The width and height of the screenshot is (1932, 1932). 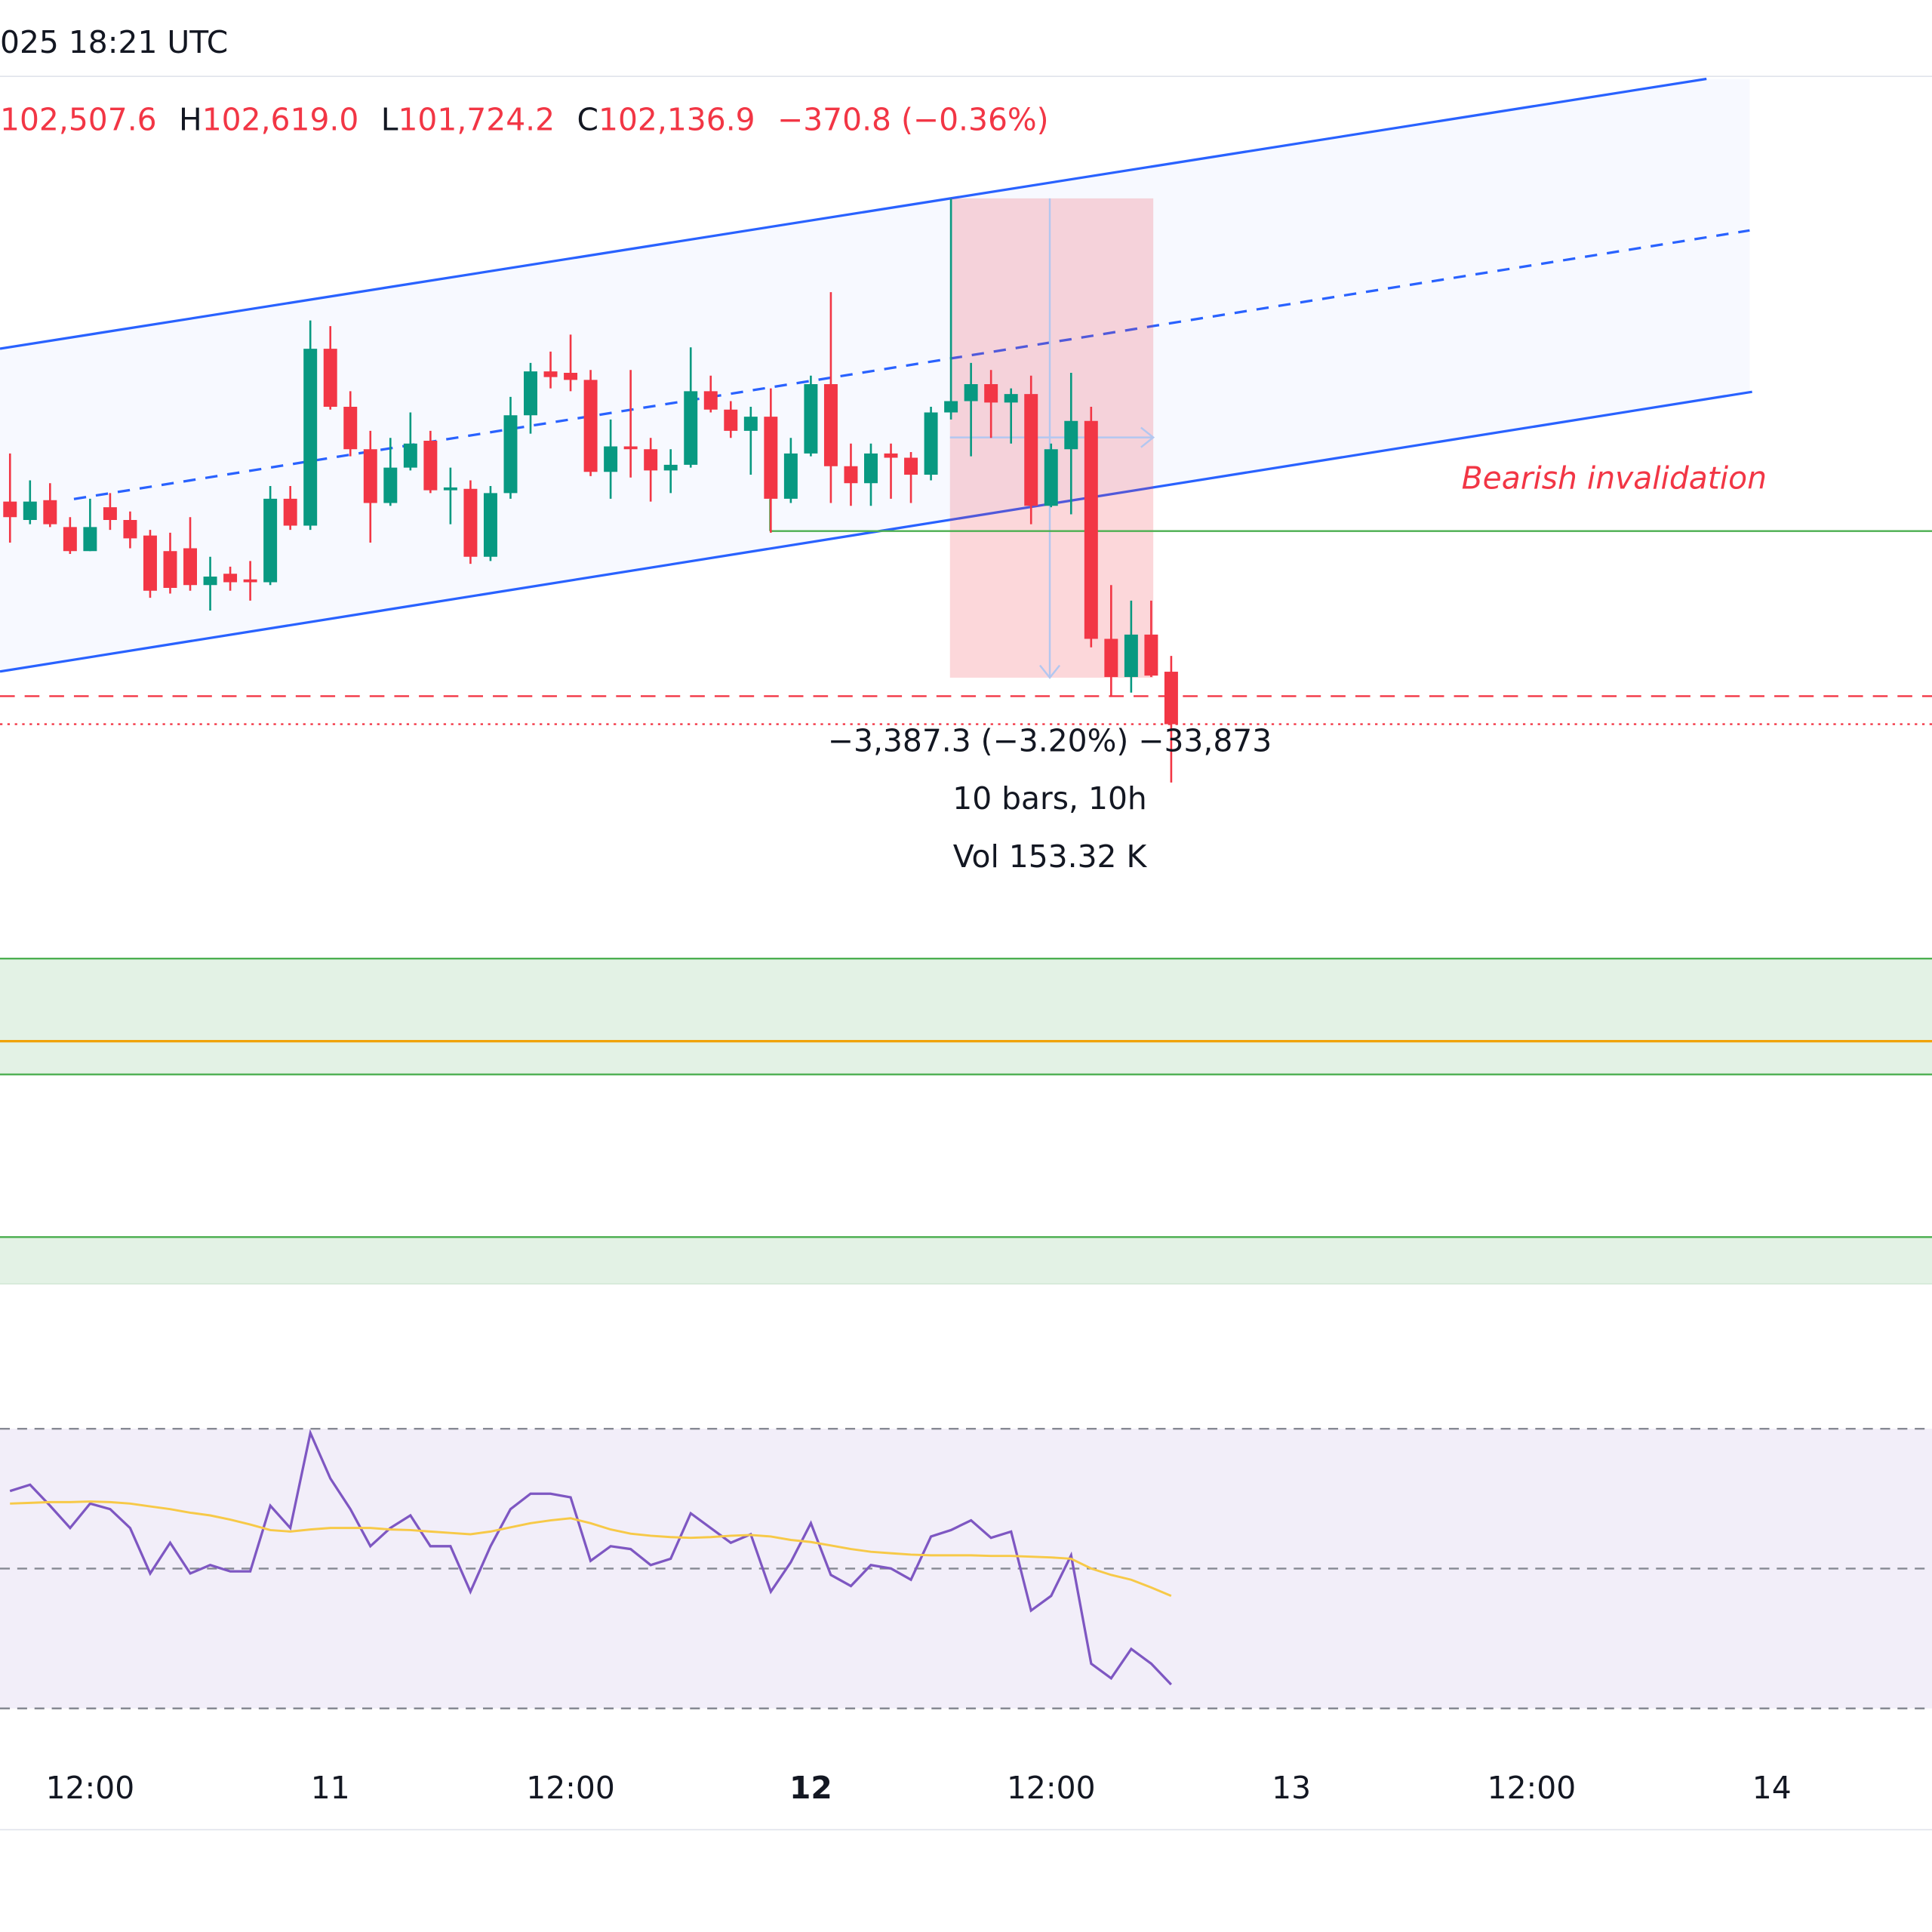 What do you see at coordinates (810, 1788) in the screenshot?
I see `x-tick-label: 12` at bounding box center [810, 1788].